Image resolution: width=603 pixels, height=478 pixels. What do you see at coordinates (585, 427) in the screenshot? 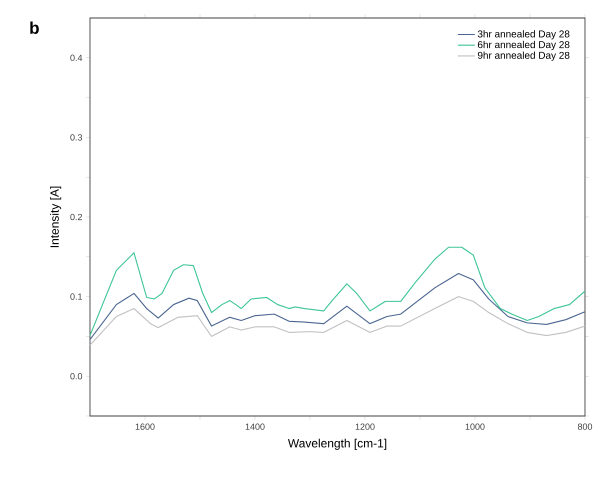
I see `x-tick-label: 800` at bounding box center [585, 427].